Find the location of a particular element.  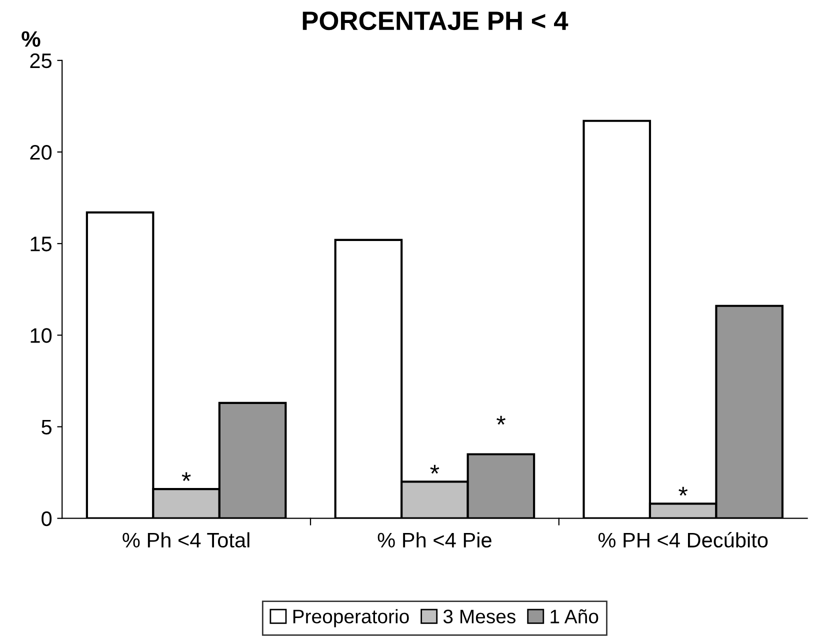

legend-label: 3 Meses is located at coordinates (479, 617).